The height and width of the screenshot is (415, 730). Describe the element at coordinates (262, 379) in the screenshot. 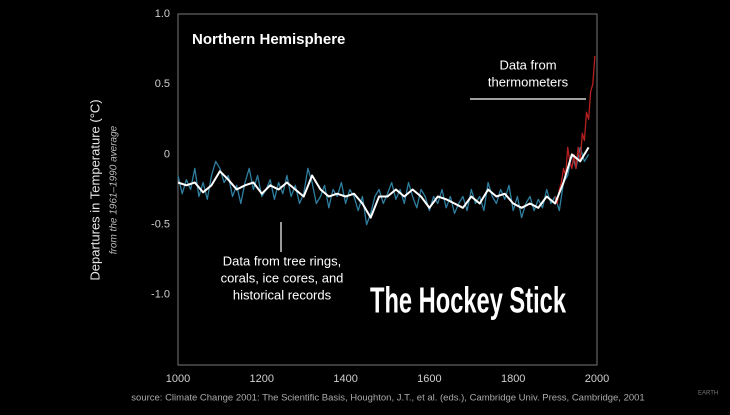

I see `x-tick-label: 1200` at that location.